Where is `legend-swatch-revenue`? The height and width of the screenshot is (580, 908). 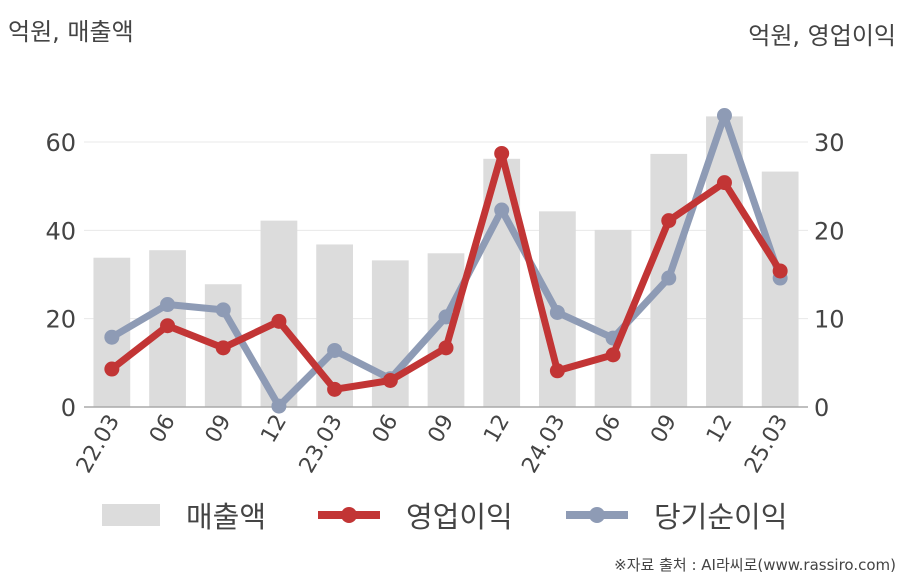 legend-swatch-revenue is located at coordinates (131, 515).